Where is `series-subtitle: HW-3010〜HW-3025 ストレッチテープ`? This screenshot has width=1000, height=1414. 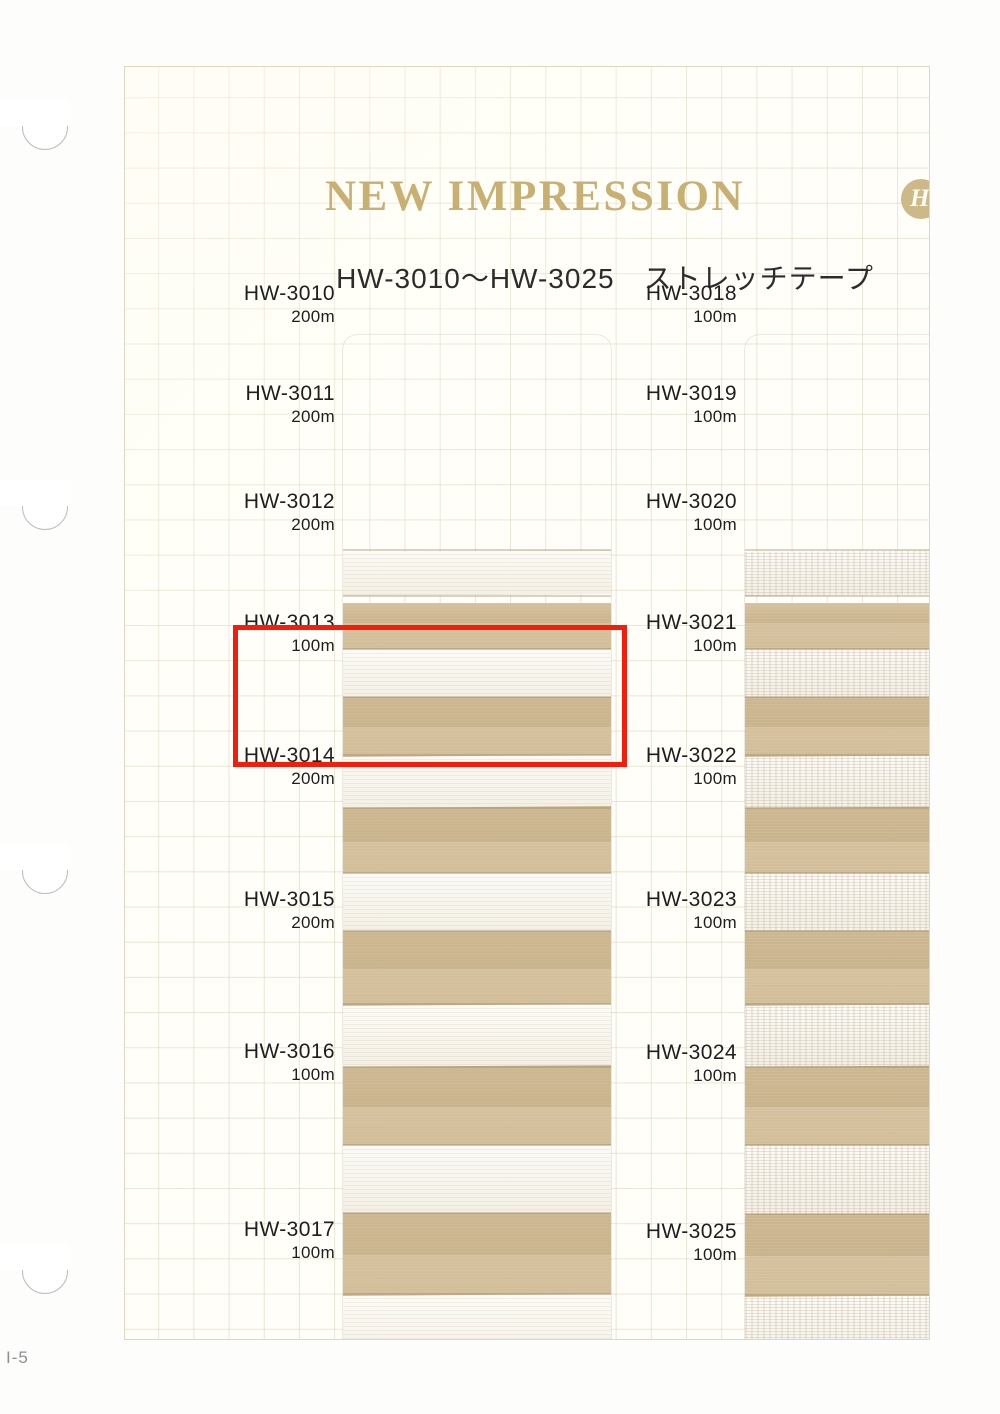 series-subtitle: HW-3010〜HW-3025 ストレッチテープ is located at coordinates (605, 278).